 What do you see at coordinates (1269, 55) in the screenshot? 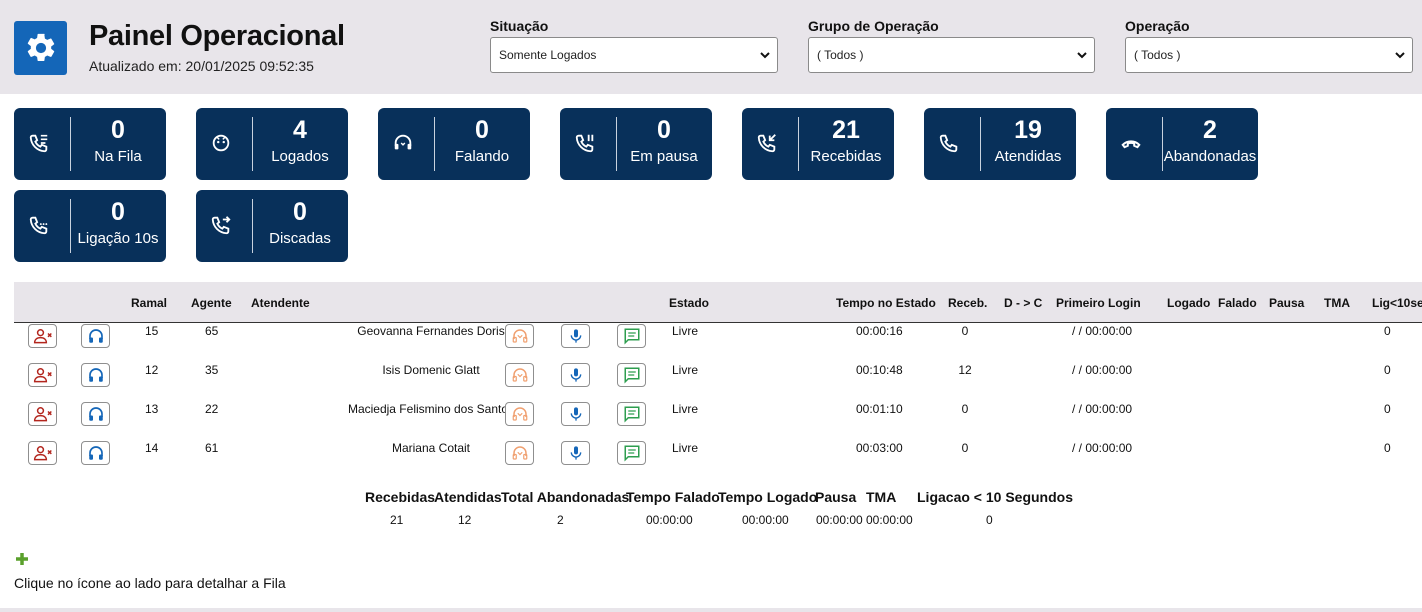
I see `operacao-select: ( Todos )` at bounding box center [1269, 55].